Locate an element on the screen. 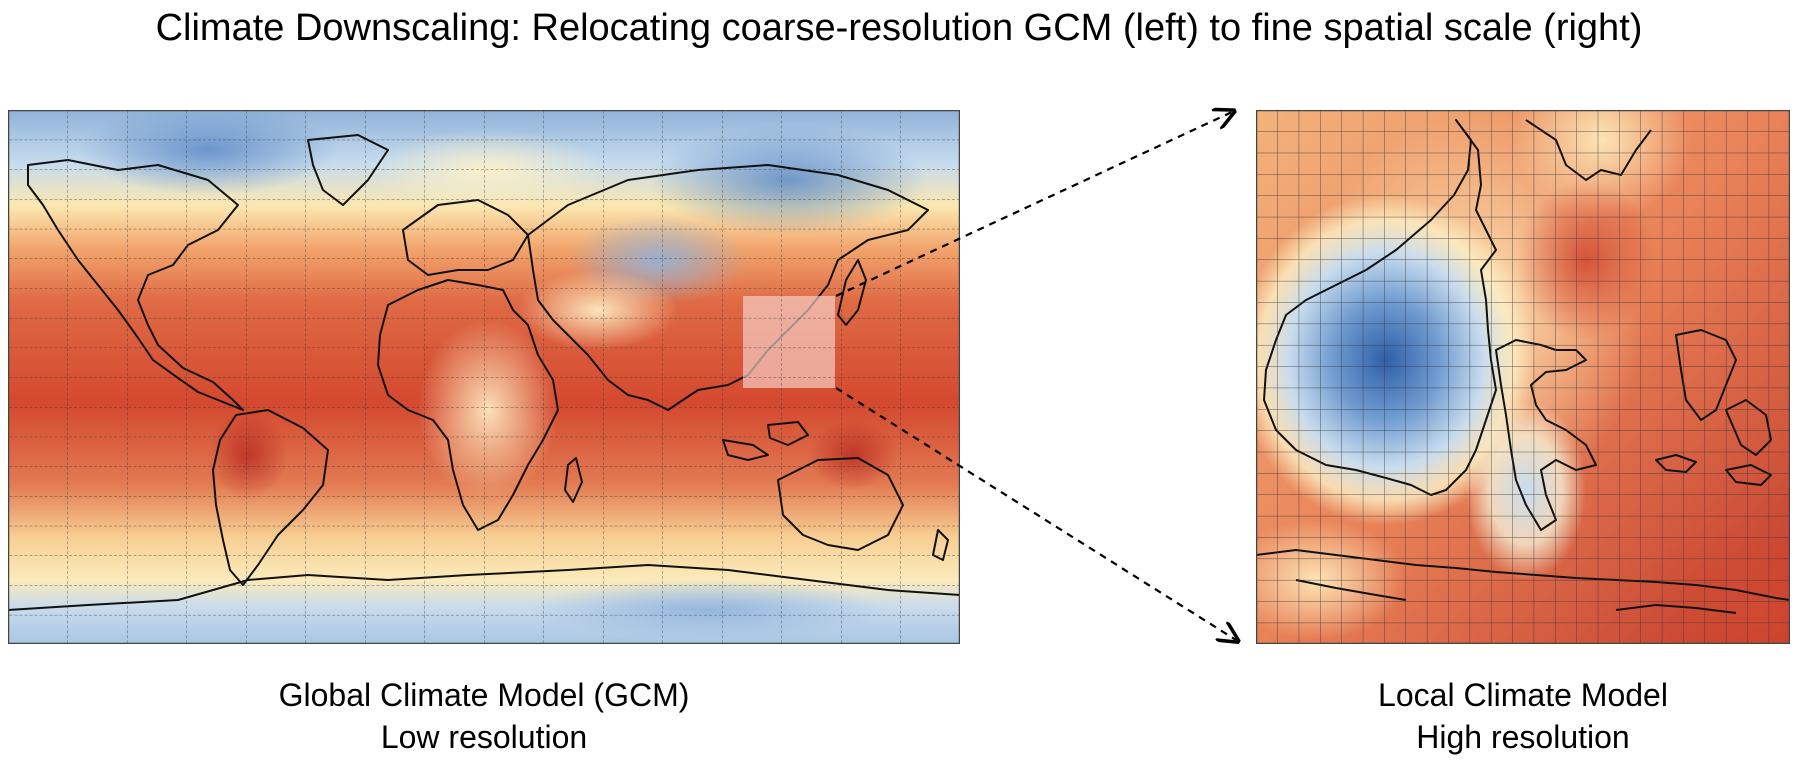 Image resolution: width=1798 pixels, height=762 pixels. local-caption-line2: High resolution is located at coordinates (1523, 737).